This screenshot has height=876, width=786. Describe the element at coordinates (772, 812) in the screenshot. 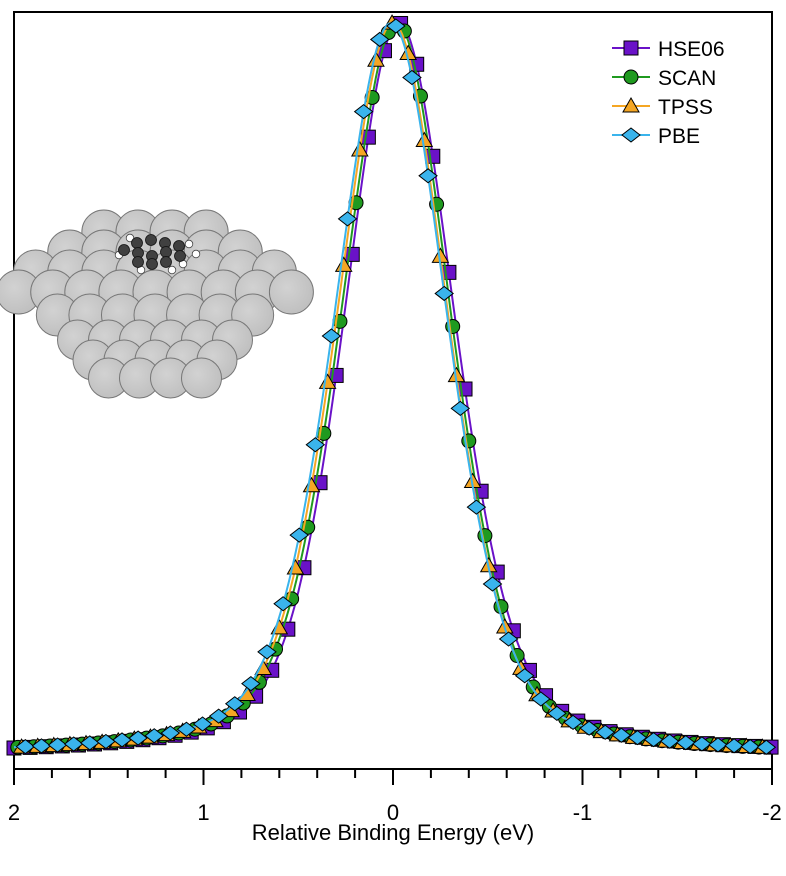

I see `x-tick-label: -2` at that location.